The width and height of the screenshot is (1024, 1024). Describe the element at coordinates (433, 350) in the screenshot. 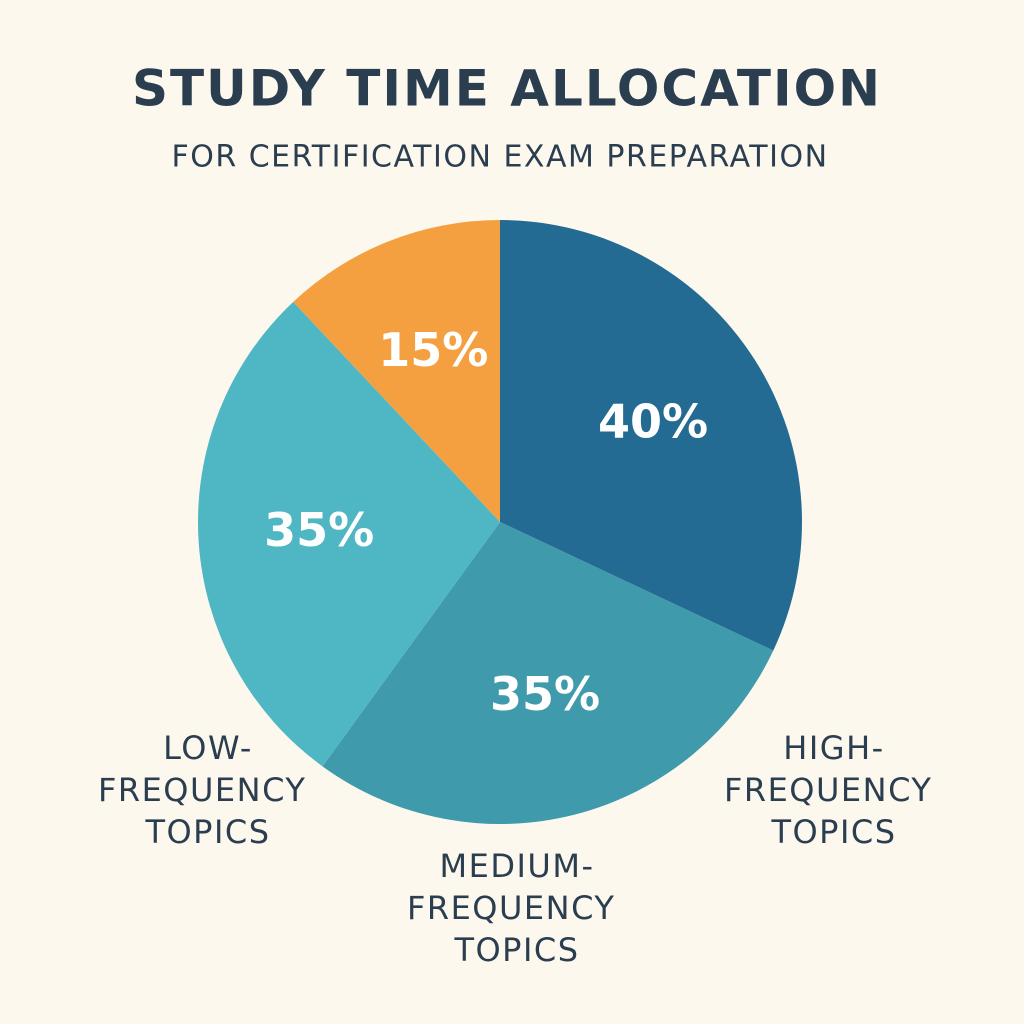

I see `data-label: 15%` at that location.